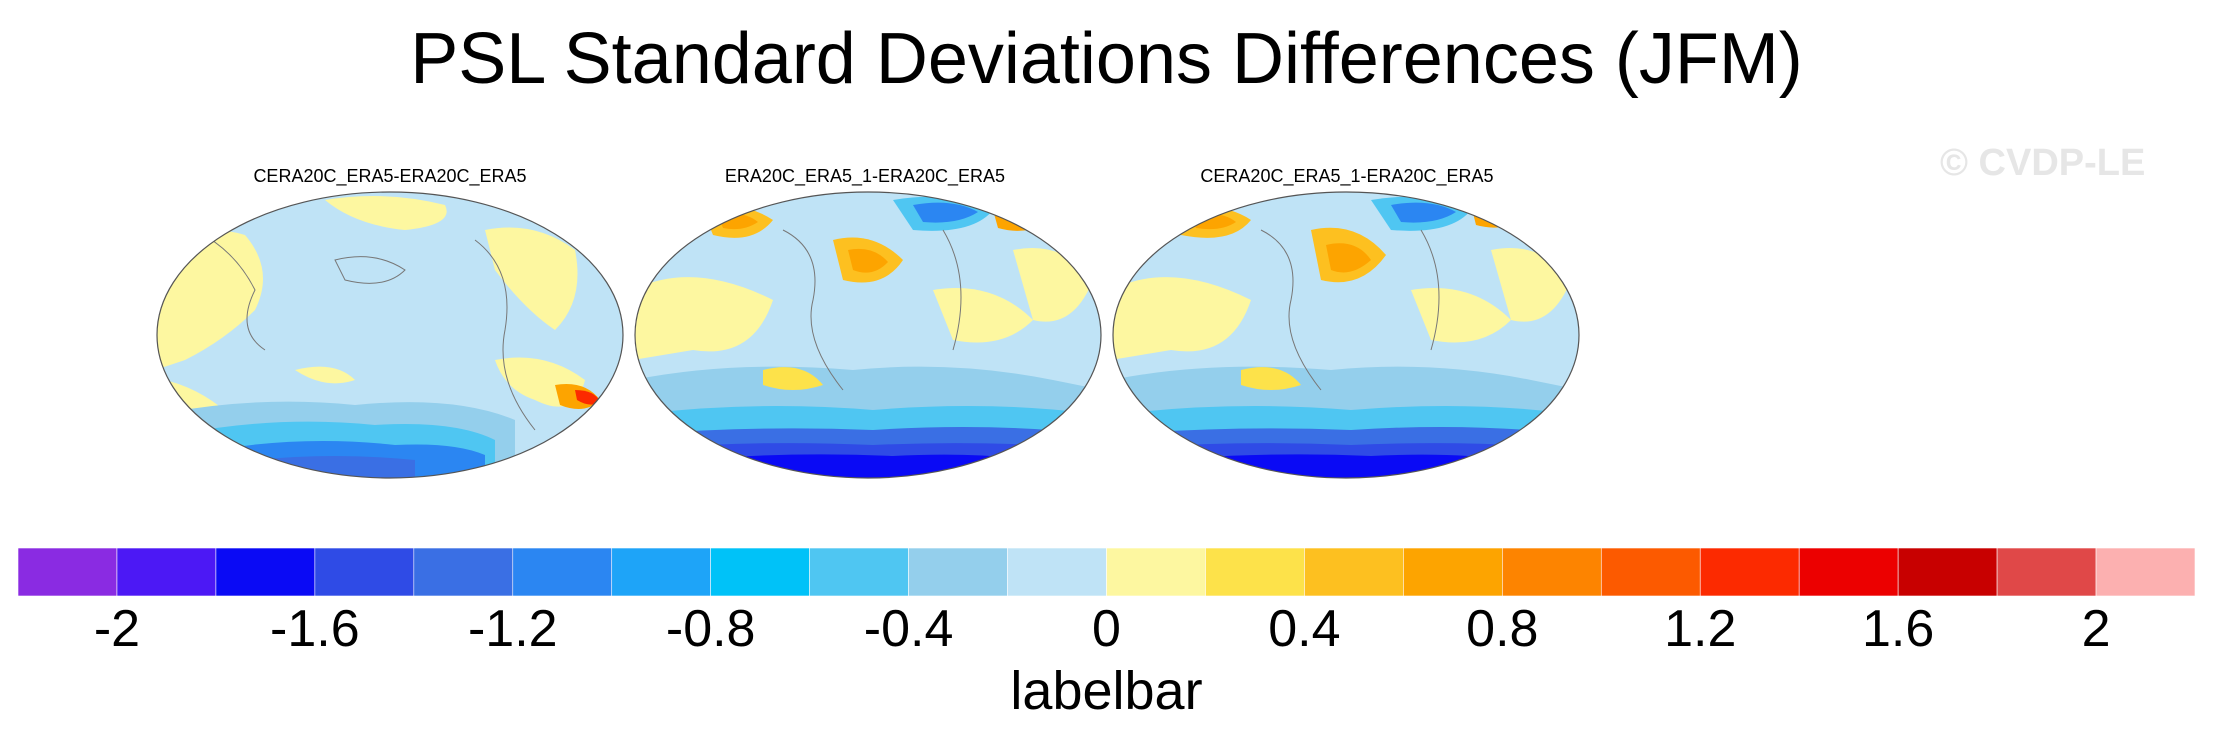 The height and width of the screenshot is (747, 2213). Describe the element at coordinates (513, 629) in the screenshot. I see `colorbar-tick-label: -1.2` at that location.